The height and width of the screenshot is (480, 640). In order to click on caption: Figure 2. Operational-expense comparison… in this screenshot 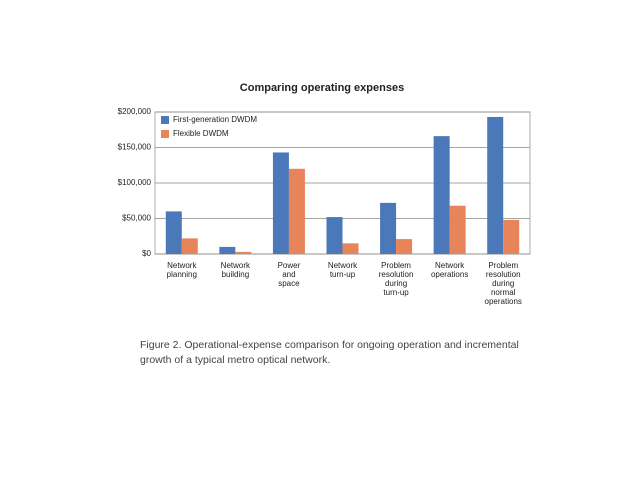, I will do `click(329, 352)`.